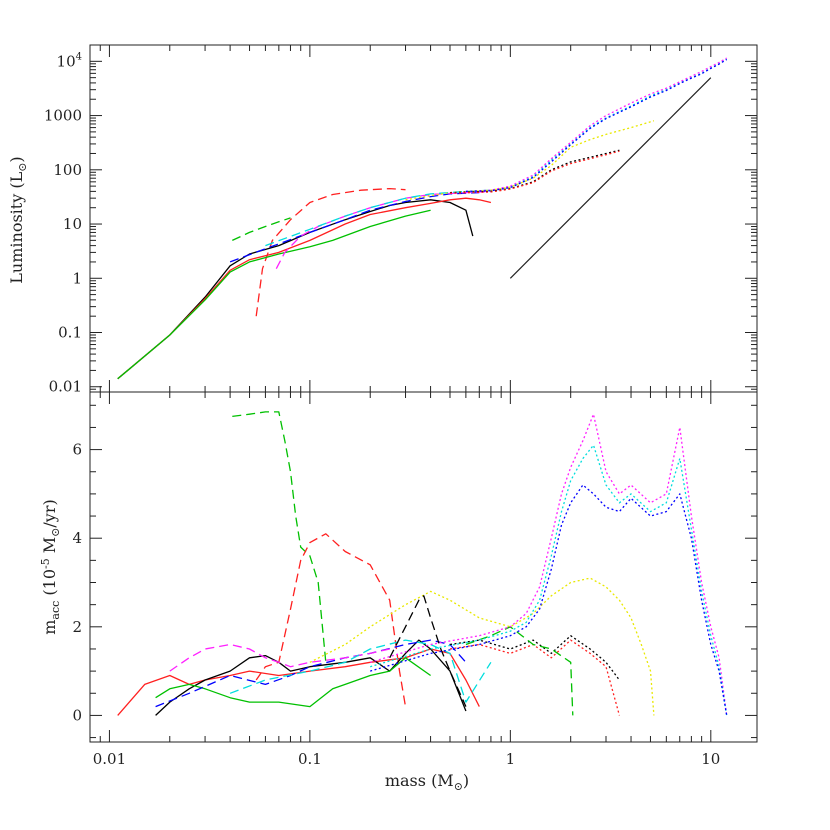 This screenshot has height=830, width=830. Describe the element at coordinates (109, 759) in the screenshot. I see `x-tick-label: 0.01` at that location.